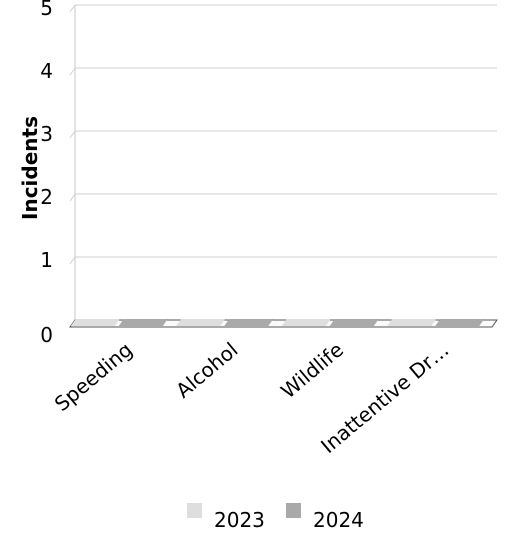 This screenshot has width=506, height=537. I want to click on legend-label-2024: 2024, so click(338, 520).